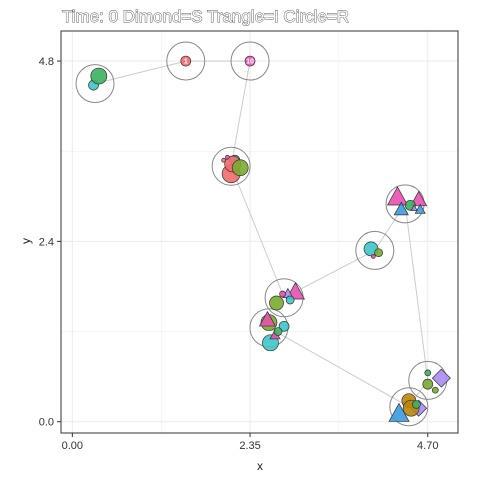 The width and height of the screenshot is (480, 480). What do you see at coordinates (46, 423) in the screenshot?
I see `y-tick-label: 0.0` at bounding box center [46, 423].